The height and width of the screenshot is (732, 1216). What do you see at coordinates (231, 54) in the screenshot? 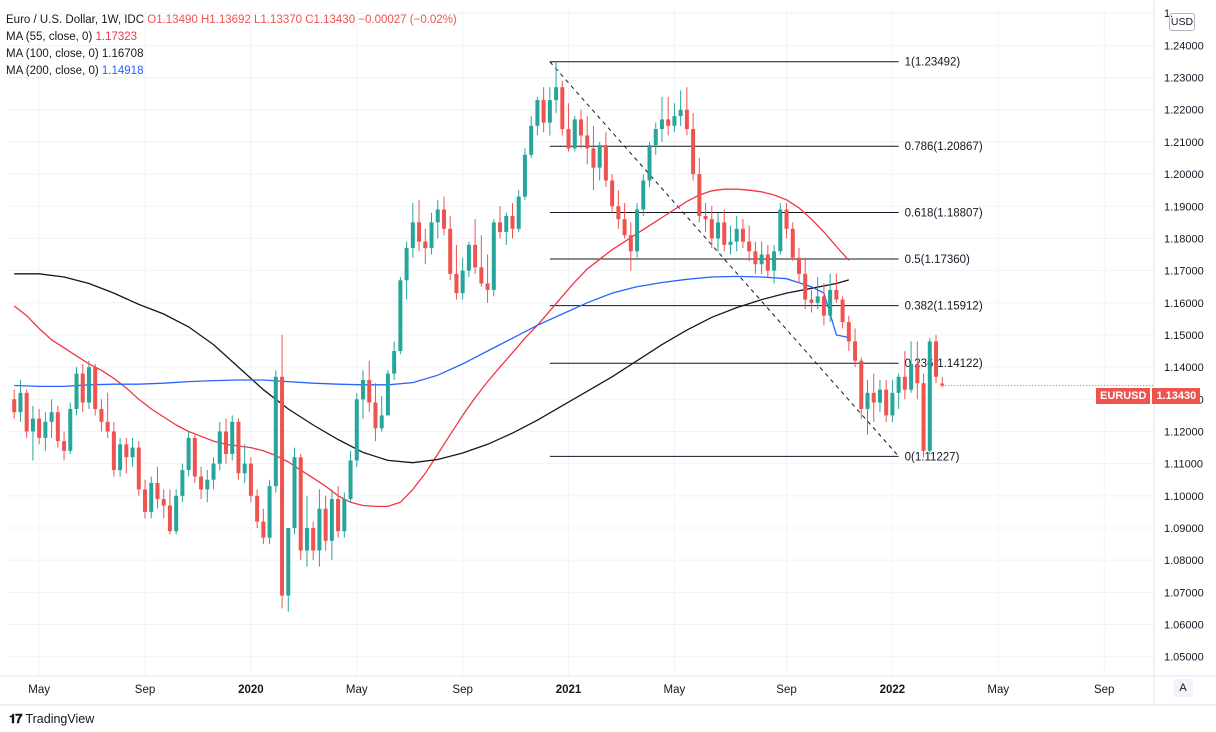
I see `legend-ma100-row: MA (100, close, 0) 1.16708` at bounding box center [231, 54].